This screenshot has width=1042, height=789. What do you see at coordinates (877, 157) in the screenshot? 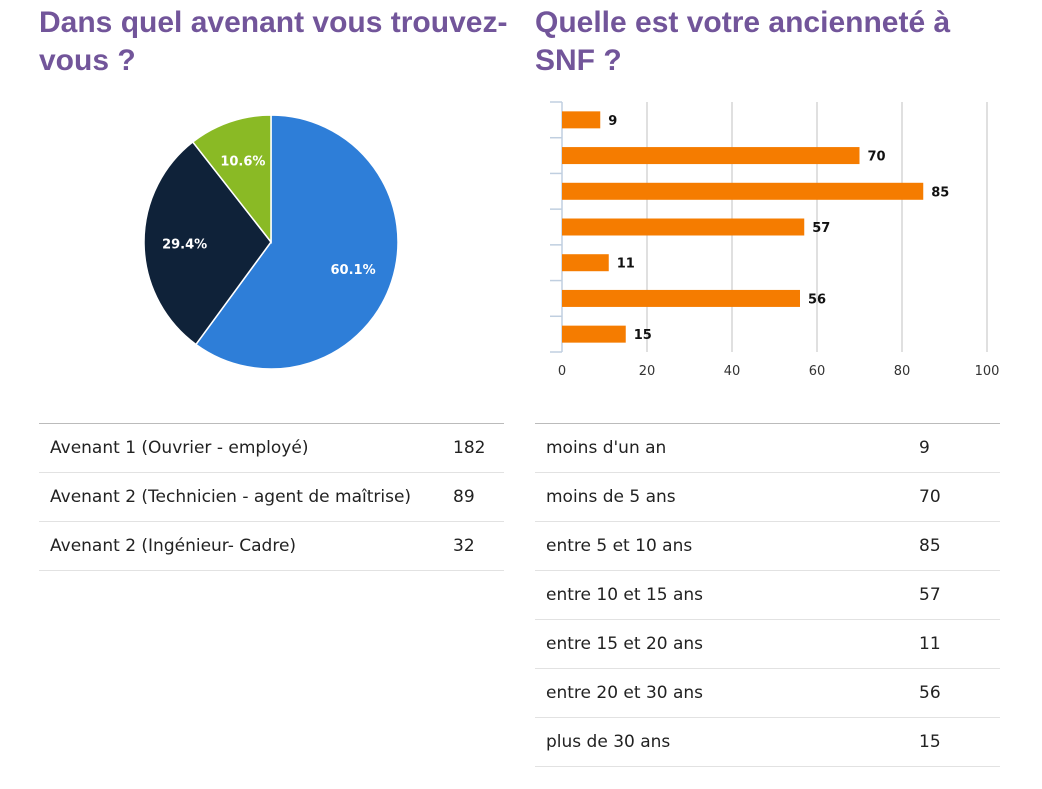
I see `bar-value-label: 70` at bounding box center [877, 157].